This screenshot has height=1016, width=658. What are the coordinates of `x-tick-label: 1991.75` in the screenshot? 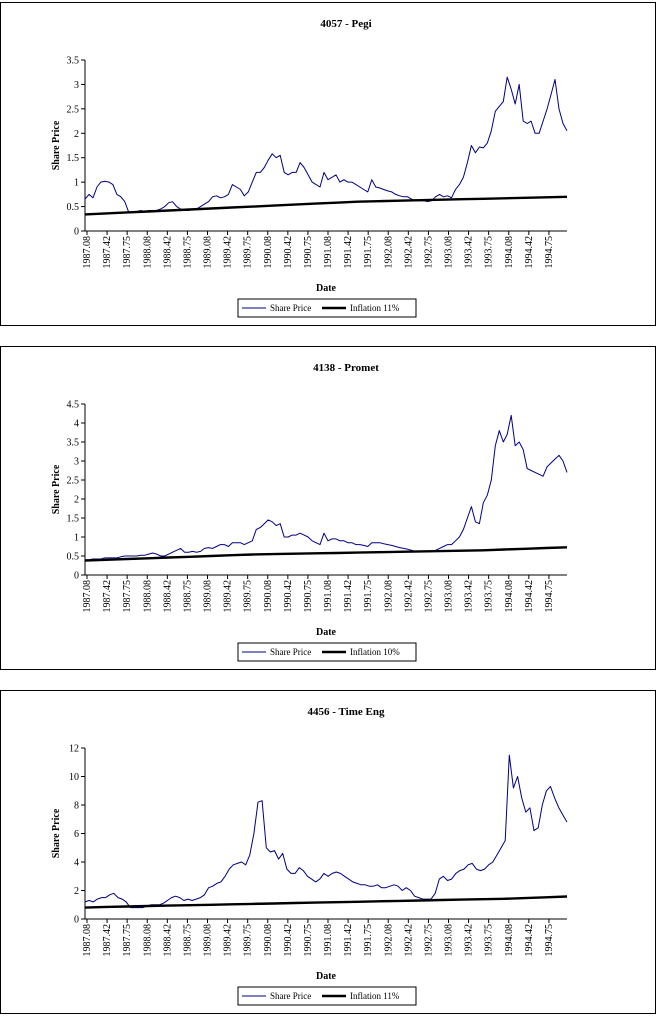 It's located at (368, 252).